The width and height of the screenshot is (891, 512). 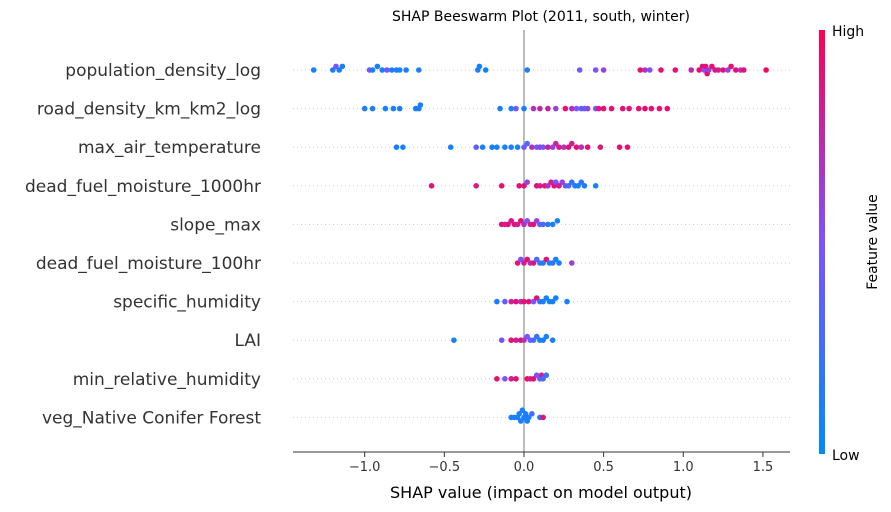 I want to click on x-axis-title: SHAP value (impact on model output), so click(x=541, y=492).